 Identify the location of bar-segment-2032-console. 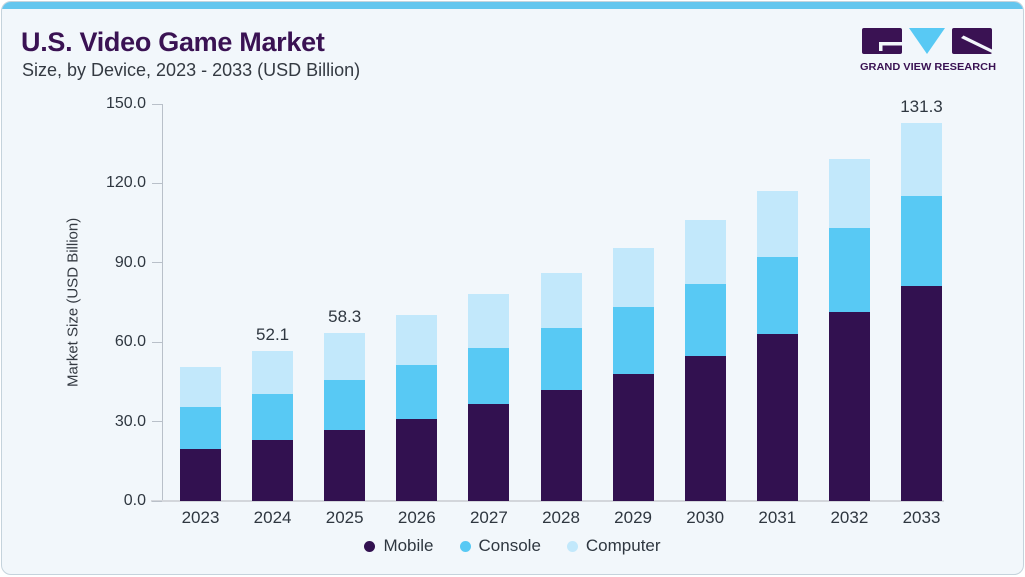
(849, 270).